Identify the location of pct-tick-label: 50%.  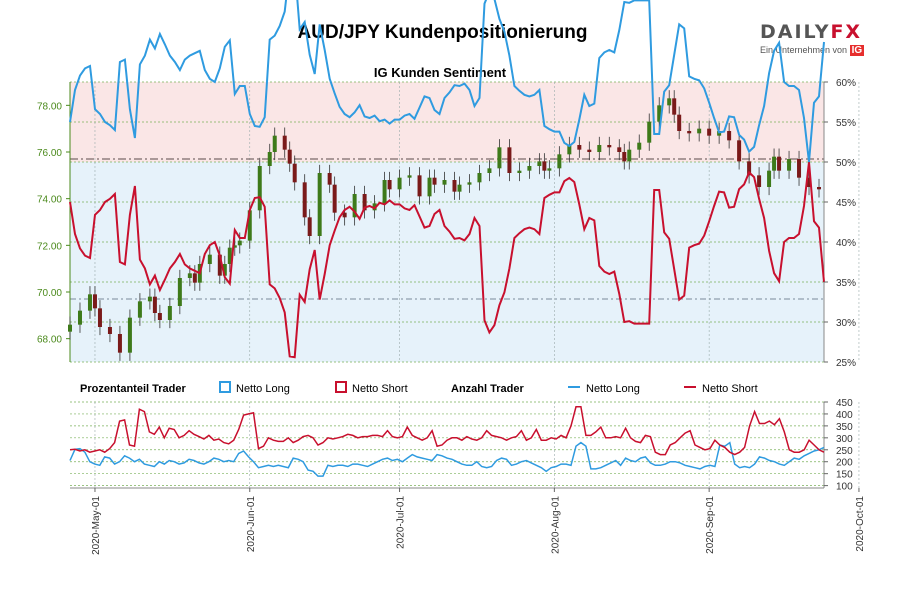
(846, 163).